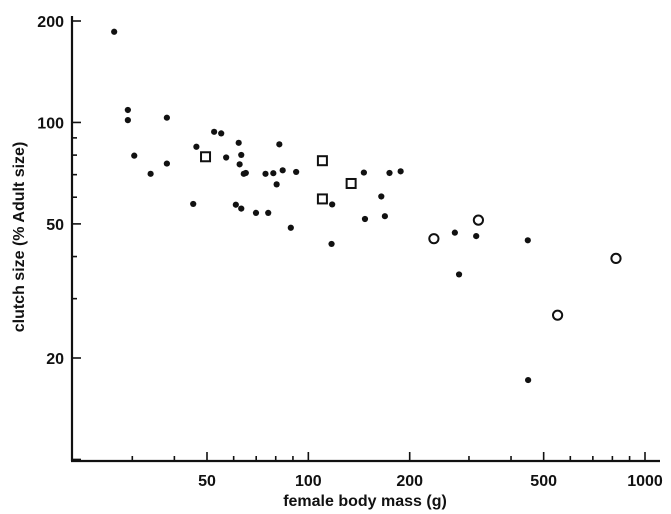 This screenshot has width=671, height=514. What do you see at coordinates (409, 481) in the screenshot?
I see `x-tick-label: 200` at bounding box center [409, 481].